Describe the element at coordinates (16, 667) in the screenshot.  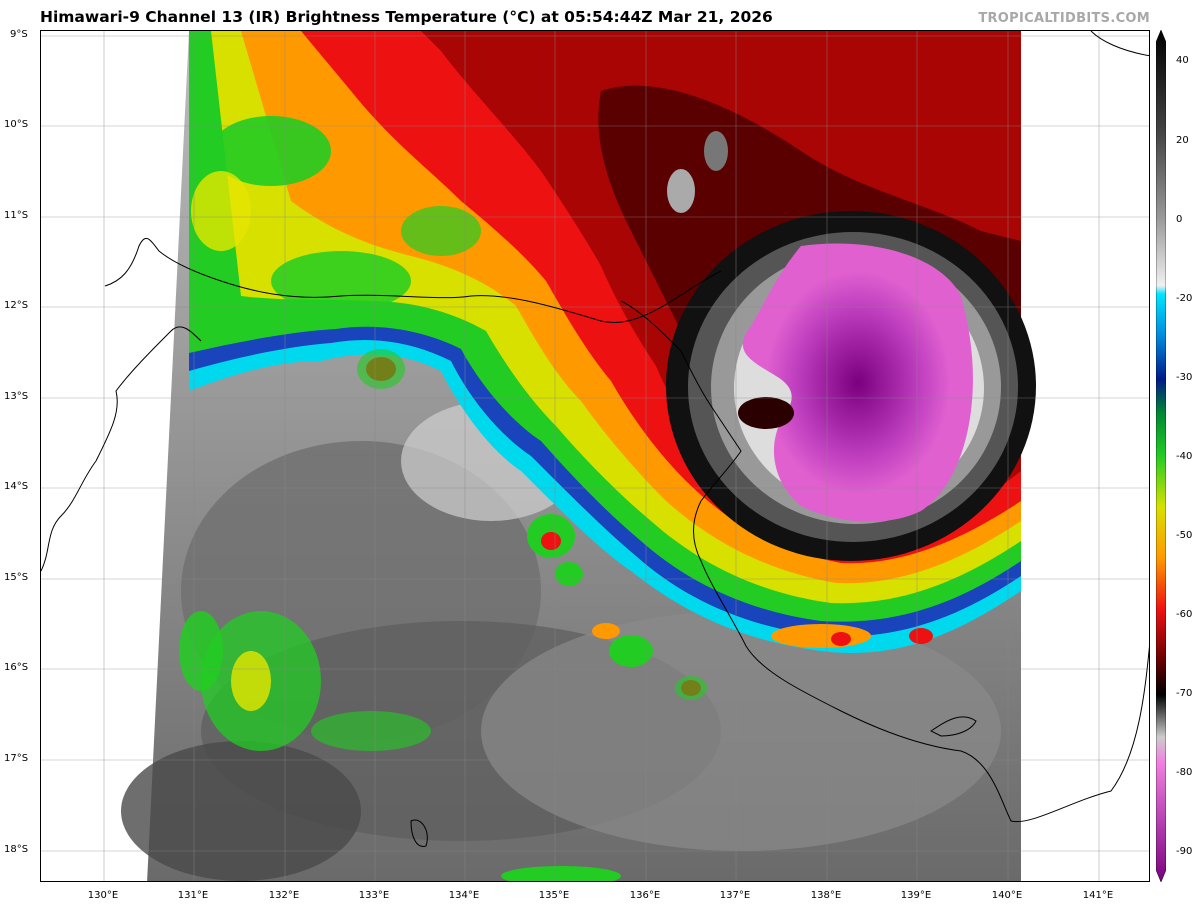
I see `lat-label: 16°S` at that location.